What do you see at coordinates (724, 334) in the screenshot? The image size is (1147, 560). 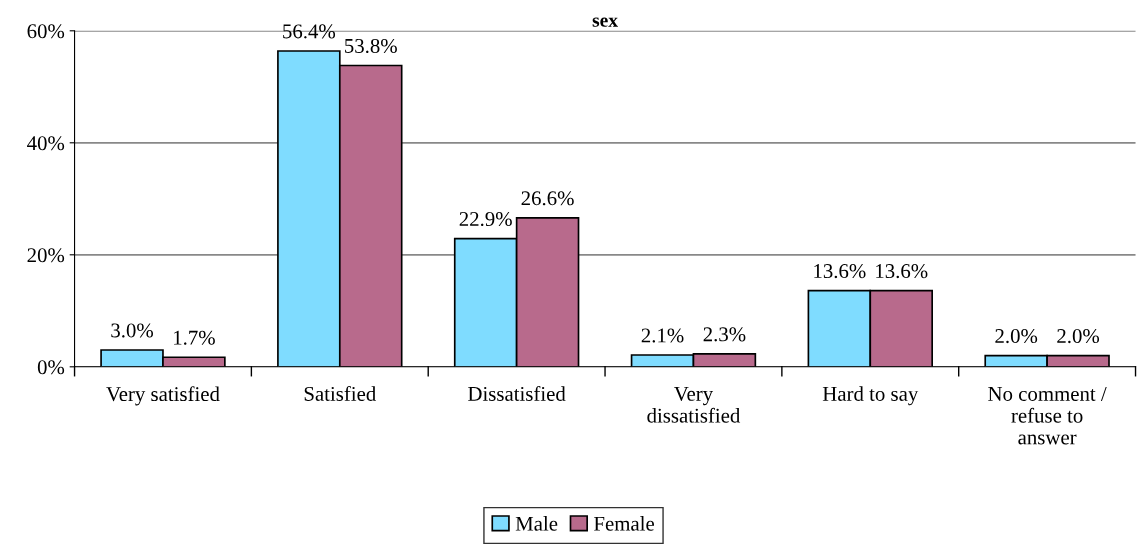 I see `data-label: 2.3%` at bounding box center [724, 334].